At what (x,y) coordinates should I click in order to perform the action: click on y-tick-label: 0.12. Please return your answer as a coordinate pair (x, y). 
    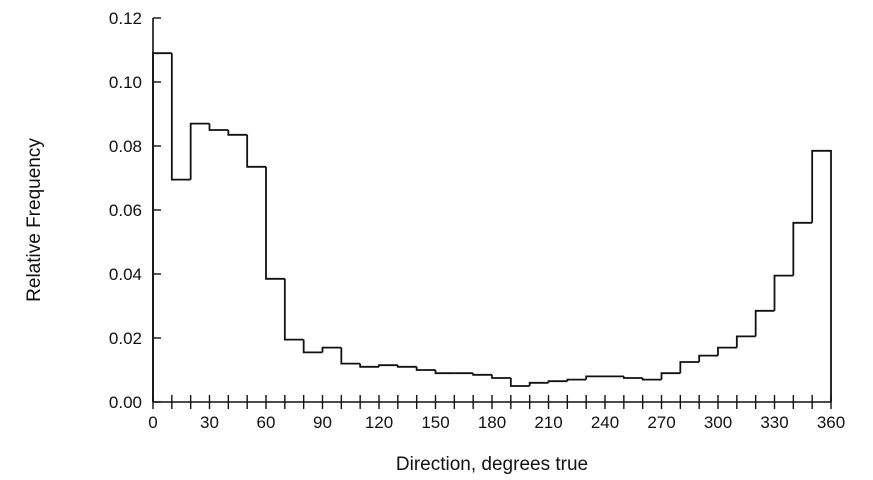
    Looking at the image, I should click on (125, 18).